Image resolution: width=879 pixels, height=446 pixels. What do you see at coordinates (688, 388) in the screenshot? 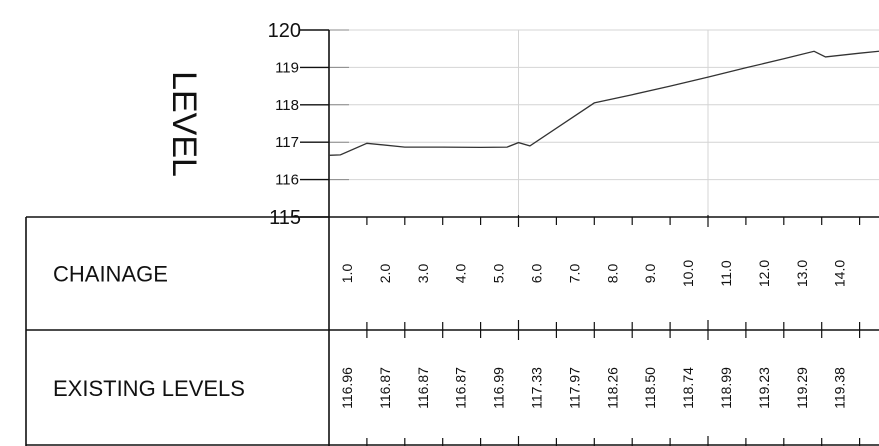
I see `existing-level-value: 118.74` at bounding box center [688, 388].